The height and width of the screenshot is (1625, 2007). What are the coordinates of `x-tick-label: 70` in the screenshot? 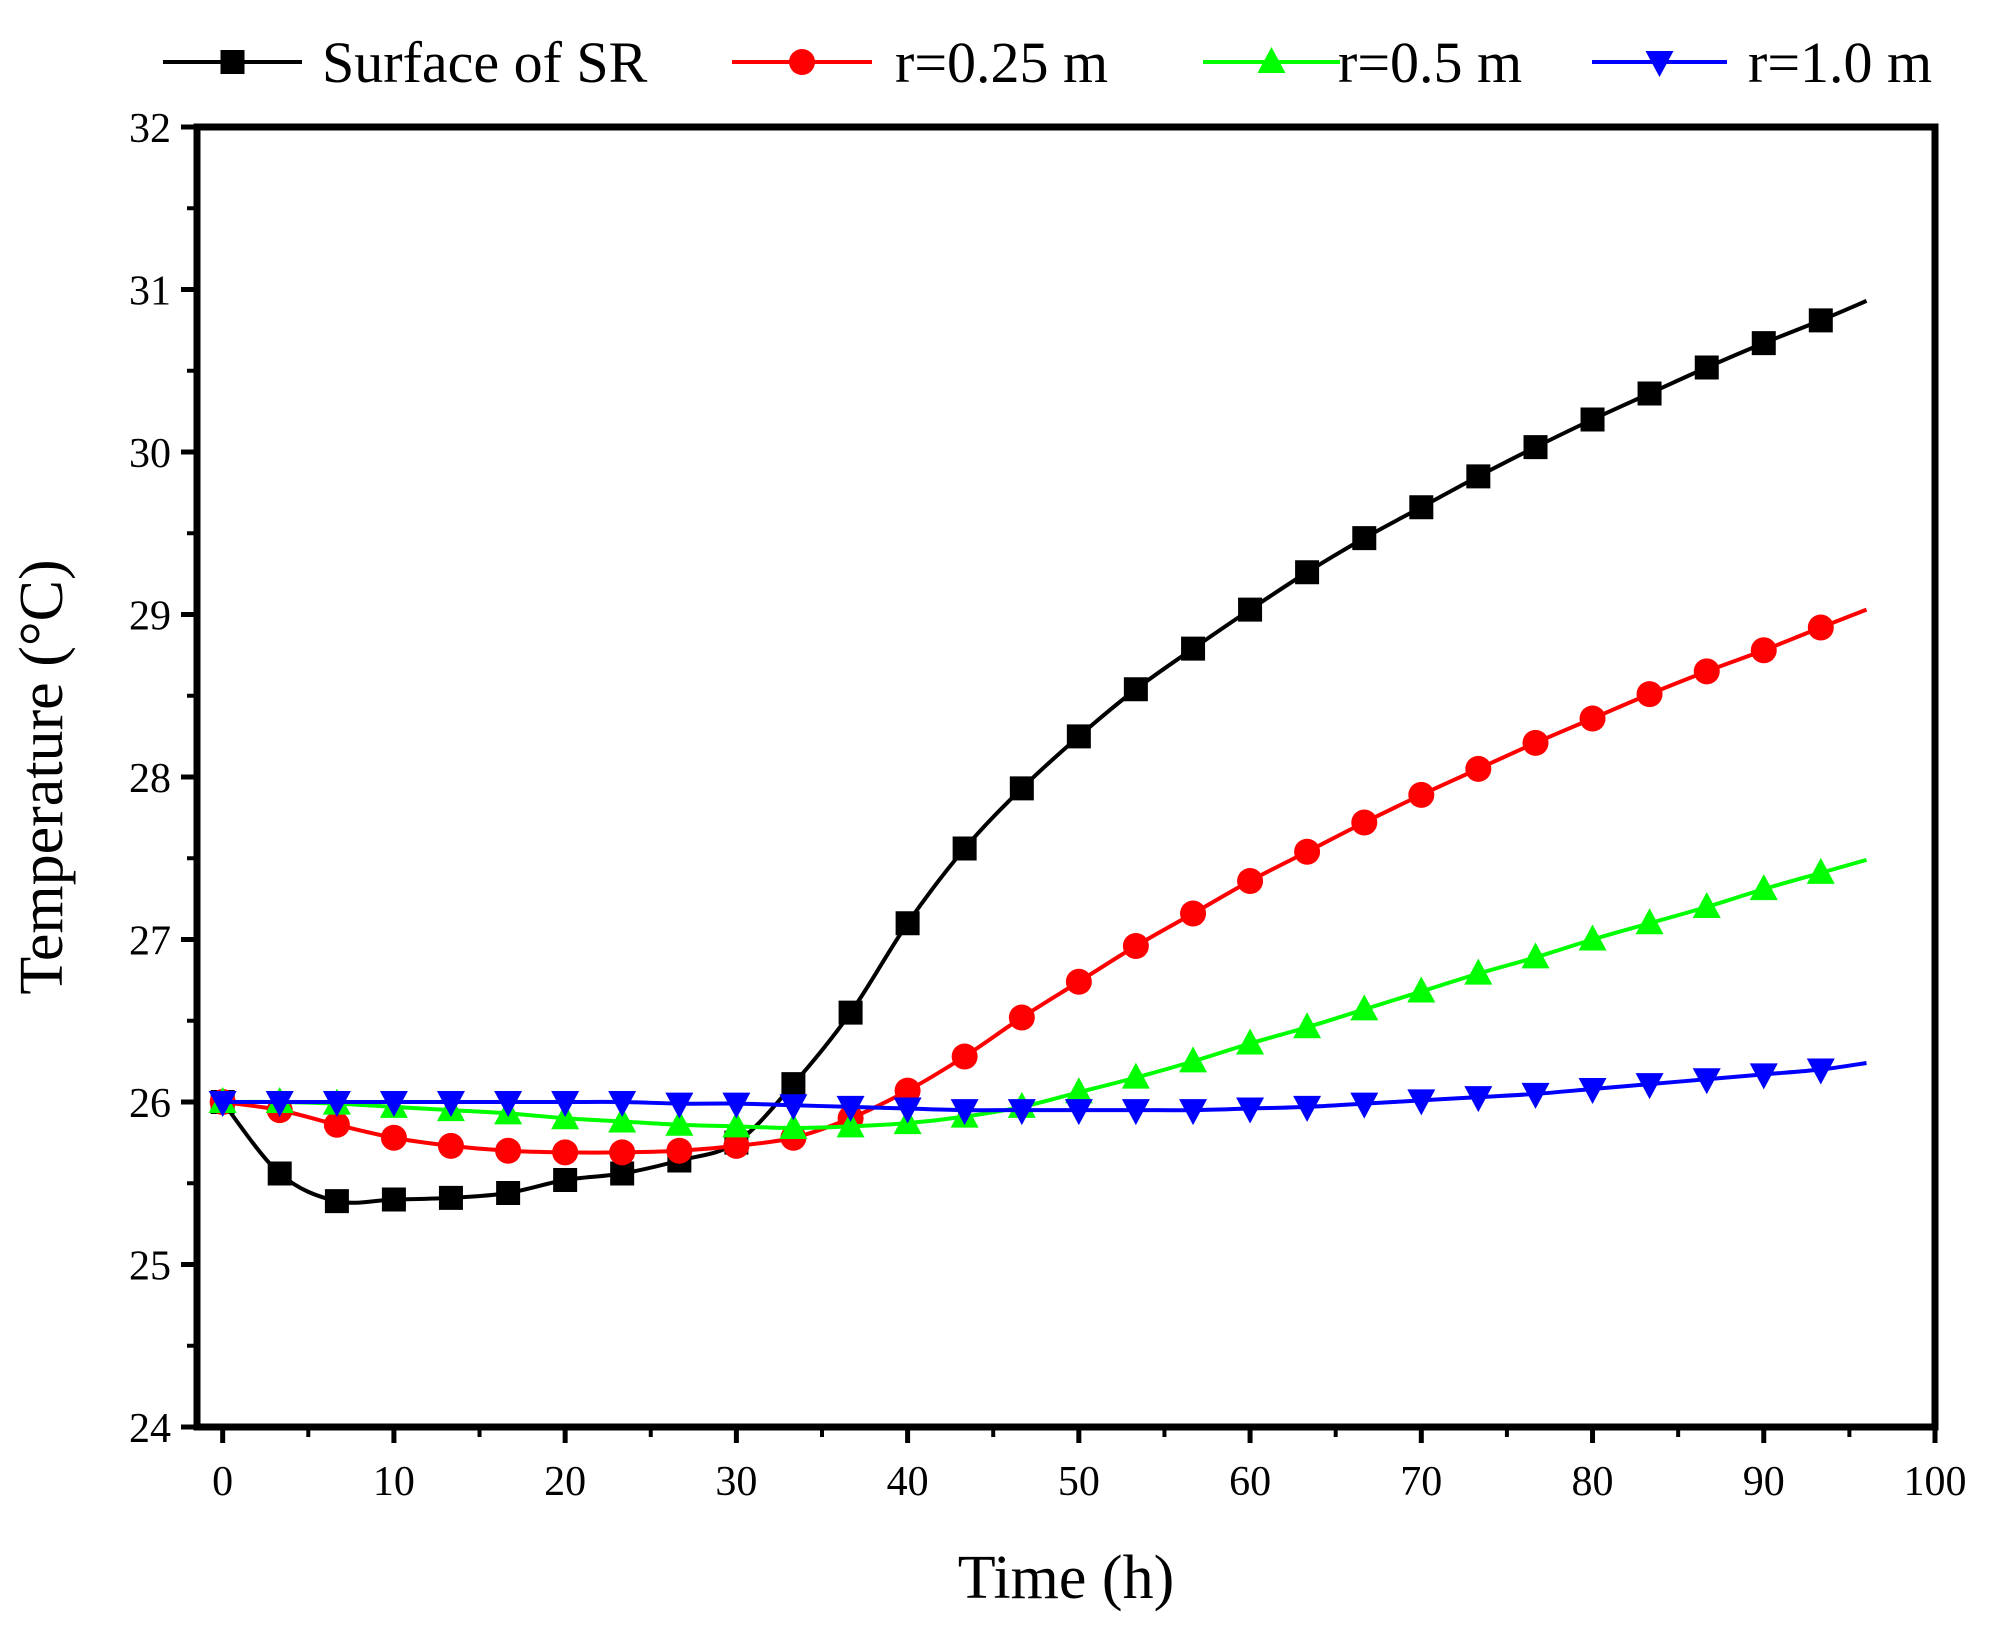 It's located at (1421, 1482).